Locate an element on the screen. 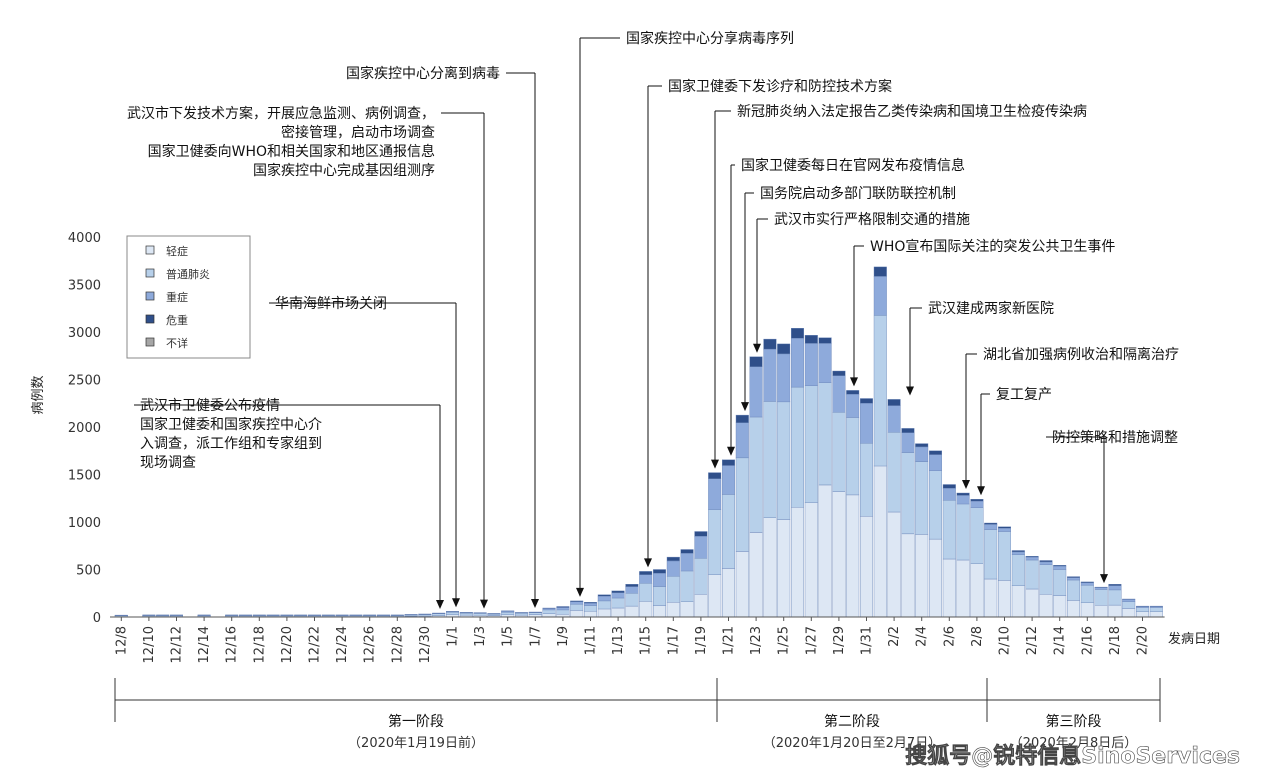 This screenshot has height=782, width=1270. annotation-text-1-10-0: 国家疾控中心分享病毒序列 is located at coordinates (710, 38).